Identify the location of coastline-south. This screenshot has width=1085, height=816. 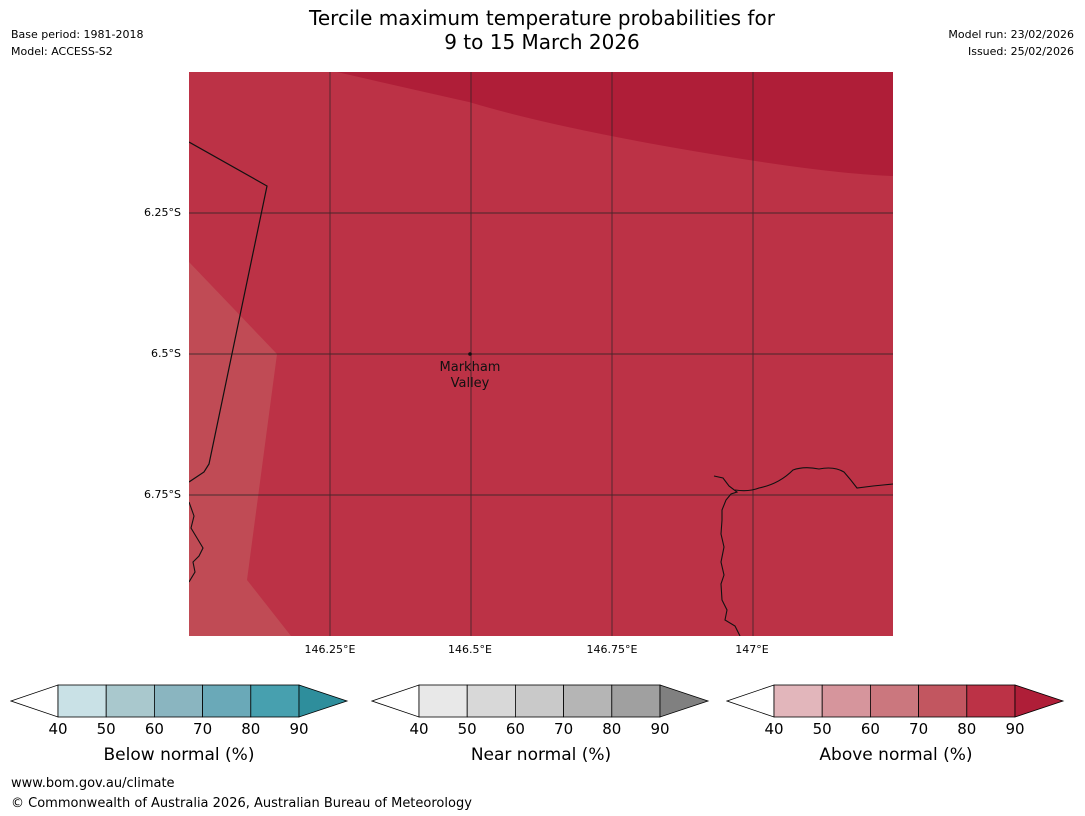
(727, 555).